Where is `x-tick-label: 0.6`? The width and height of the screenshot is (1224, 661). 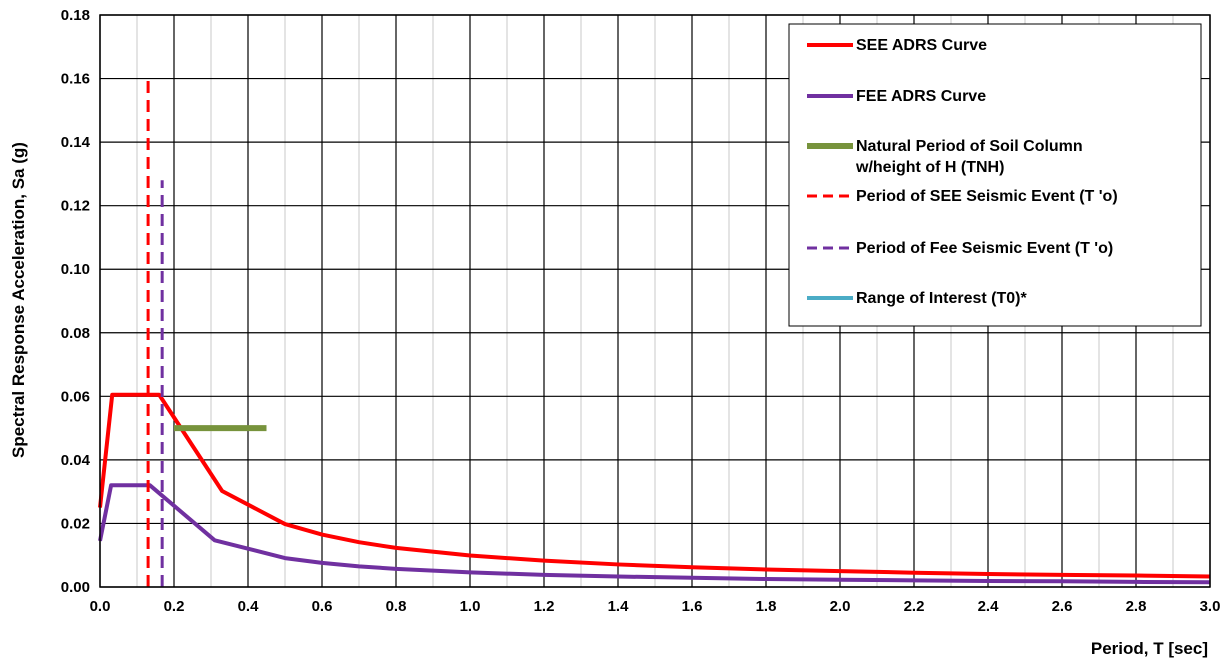
x-tick-label: 0.6 is located at coordinates (322, 606).